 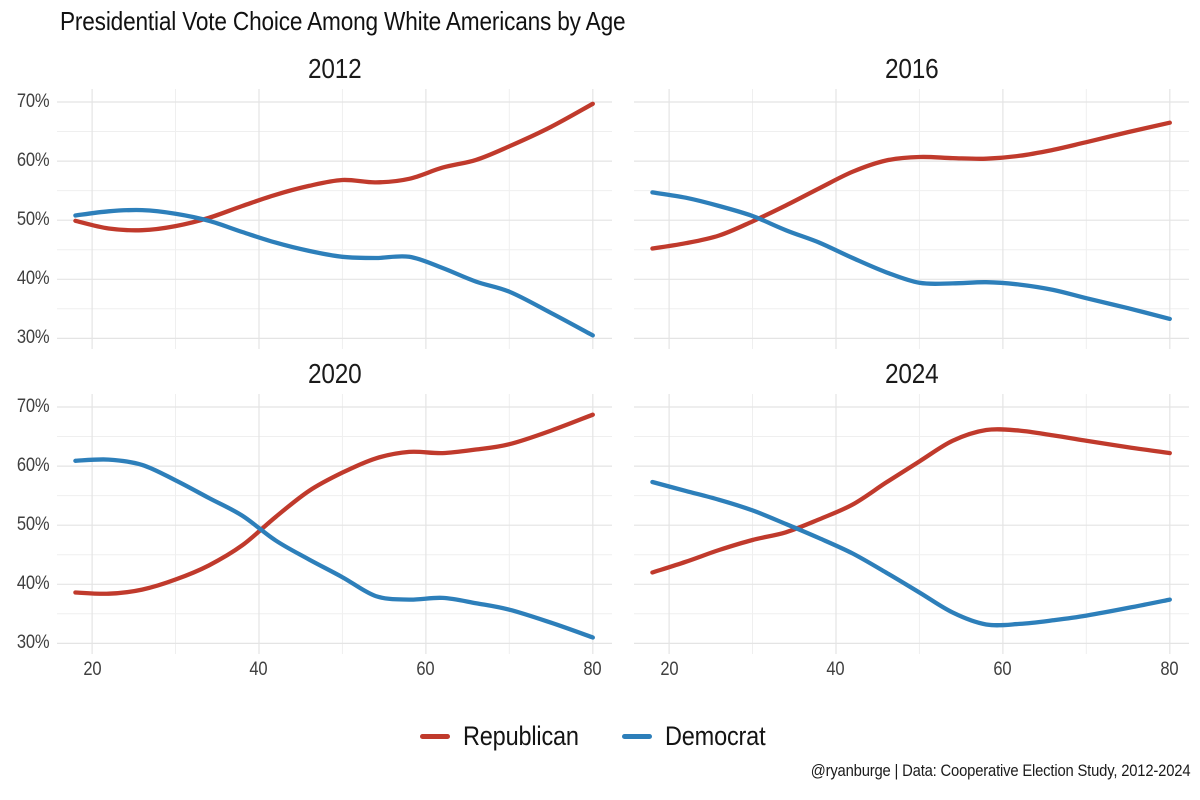 I want to click on republican-line-key-icon, so click(x=434, y=736).